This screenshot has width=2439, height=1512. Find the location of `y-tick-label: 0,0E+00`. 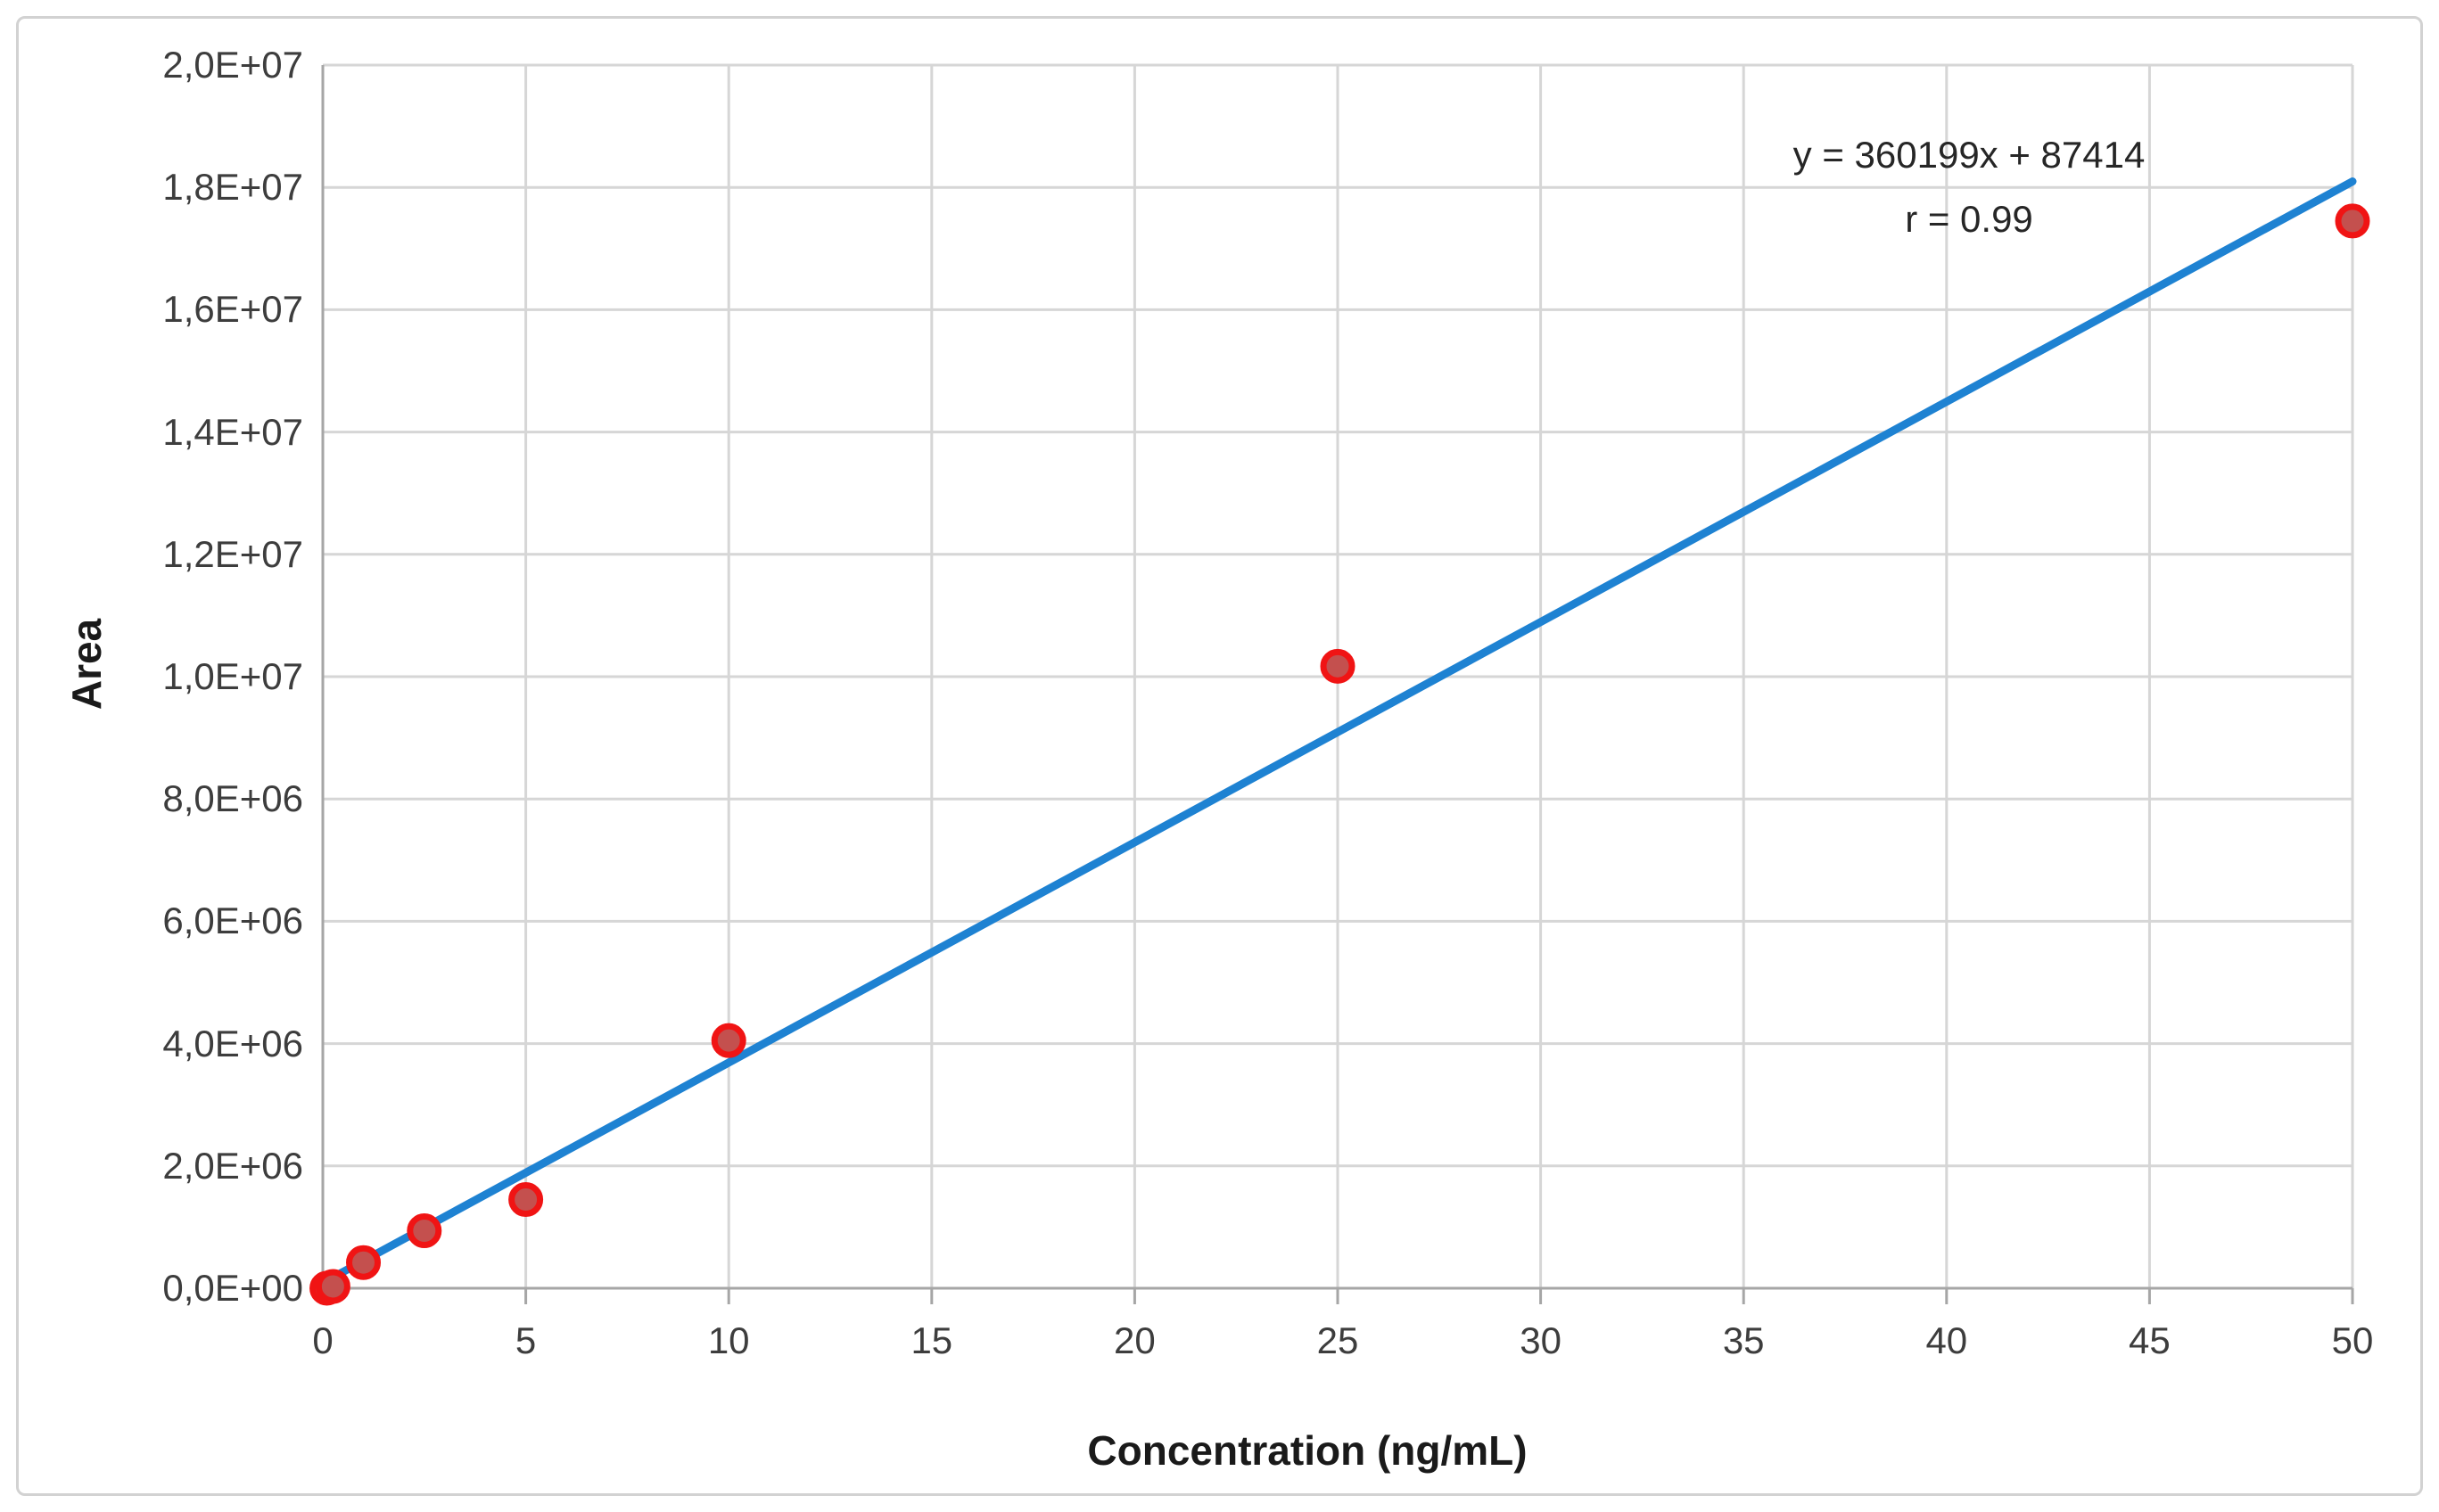

y-tick-label: 0,0E+00 is located at coordinates (232, 1288).